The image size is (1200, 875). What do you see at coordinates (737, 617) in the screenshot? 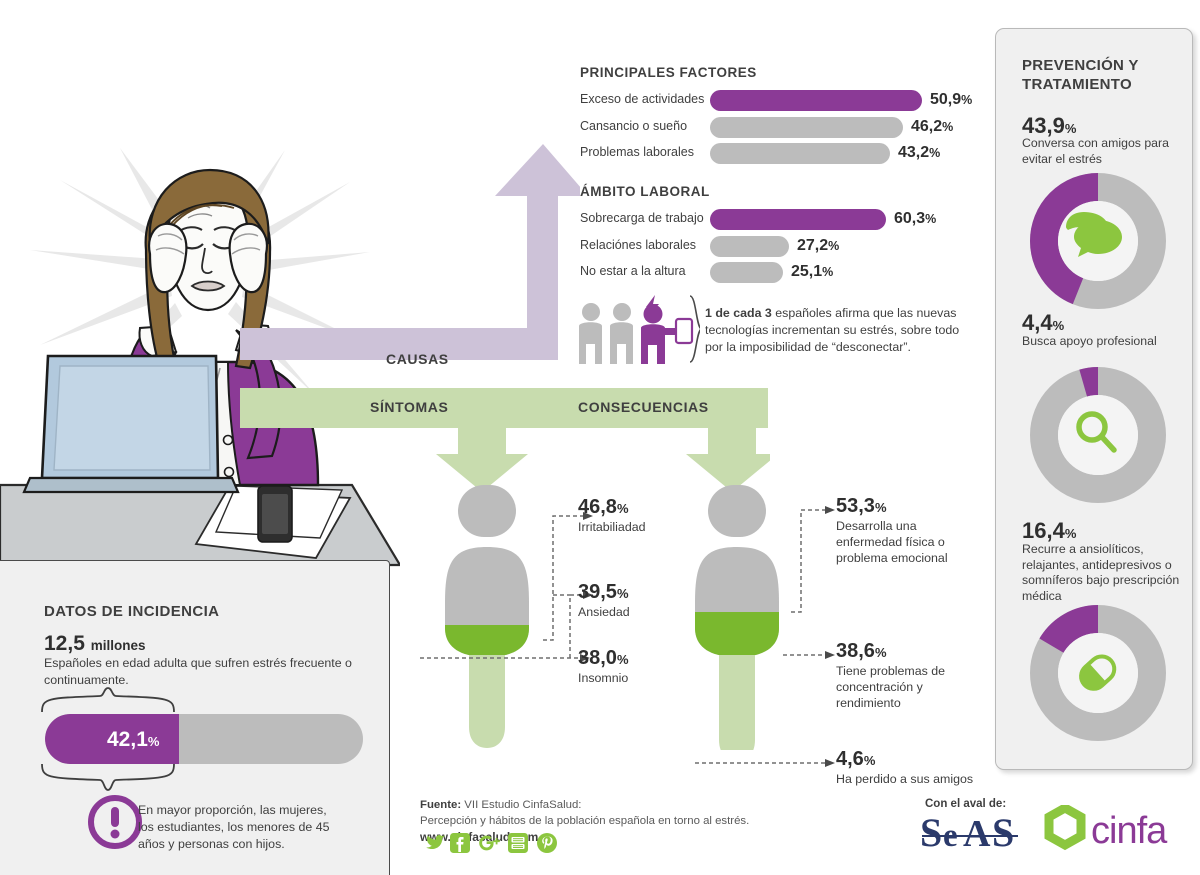
I see `consequences-person-figure` at bounding box center [737, 617].